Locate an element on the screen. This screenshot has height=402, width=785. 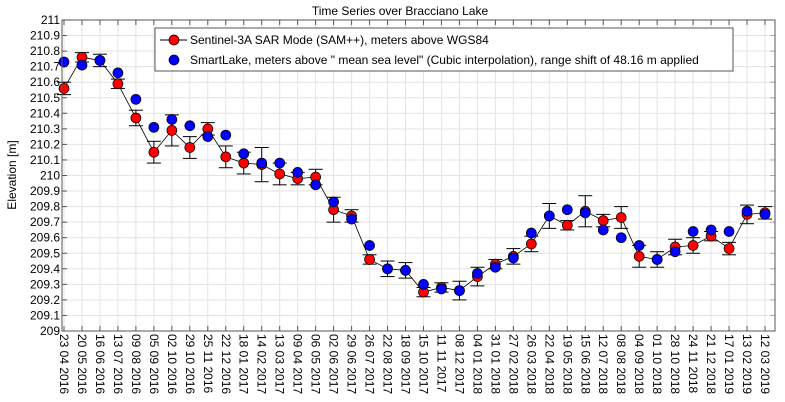
x-tick-label: 23 04 2016 is located at coordinates (64, 364).